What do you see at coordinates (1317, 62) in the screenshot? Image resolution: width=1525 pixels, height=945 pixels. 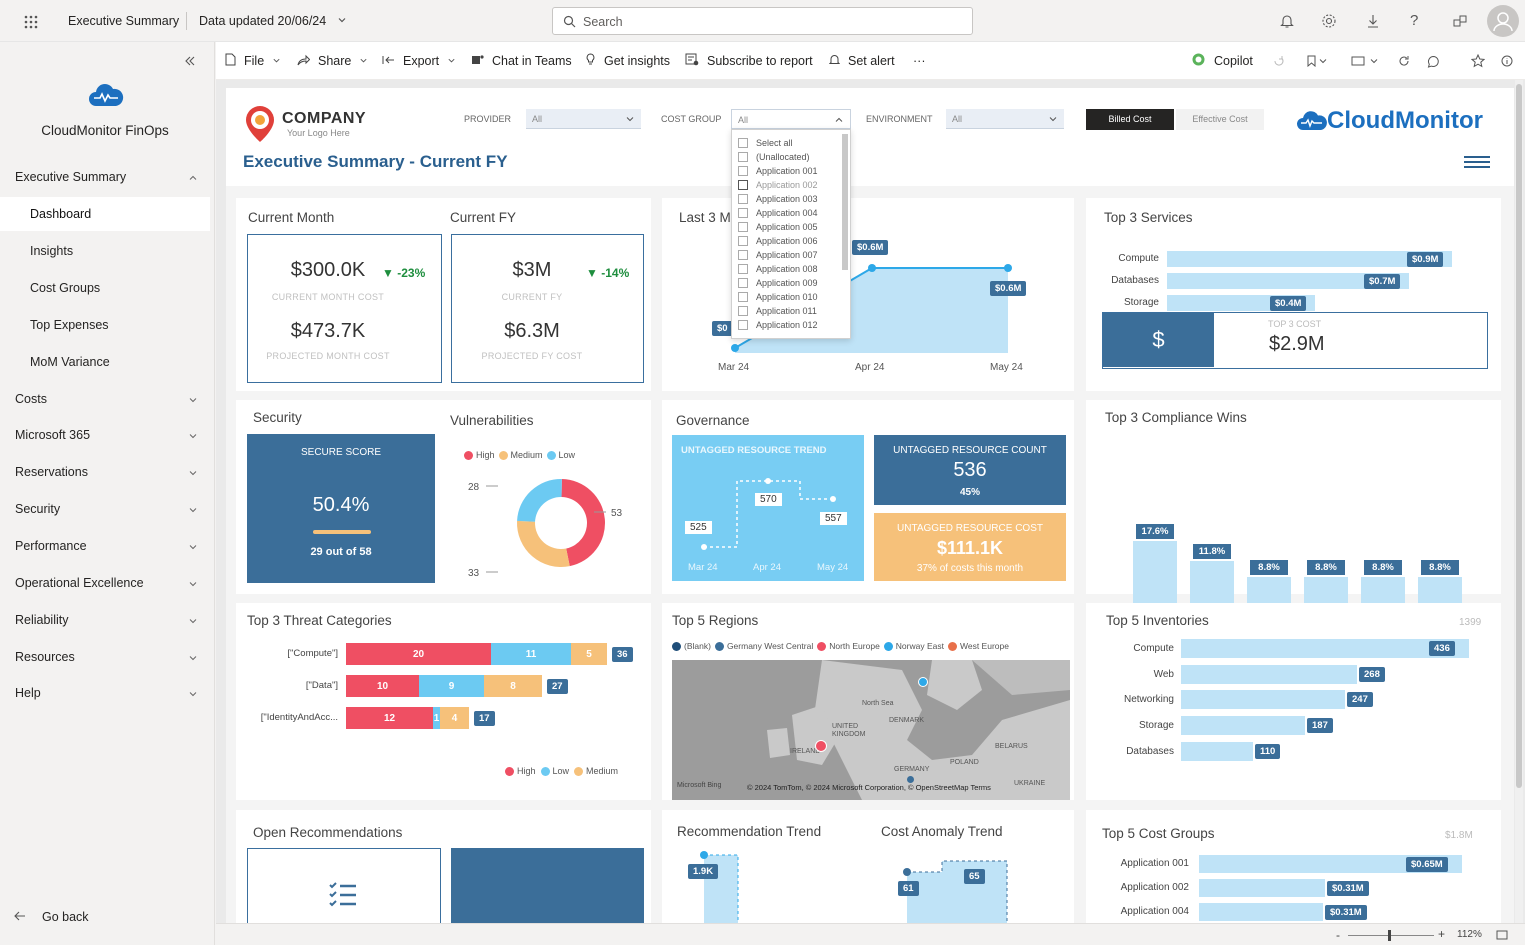 I see `bookmark-icon` at bounding box center [1317, 62].